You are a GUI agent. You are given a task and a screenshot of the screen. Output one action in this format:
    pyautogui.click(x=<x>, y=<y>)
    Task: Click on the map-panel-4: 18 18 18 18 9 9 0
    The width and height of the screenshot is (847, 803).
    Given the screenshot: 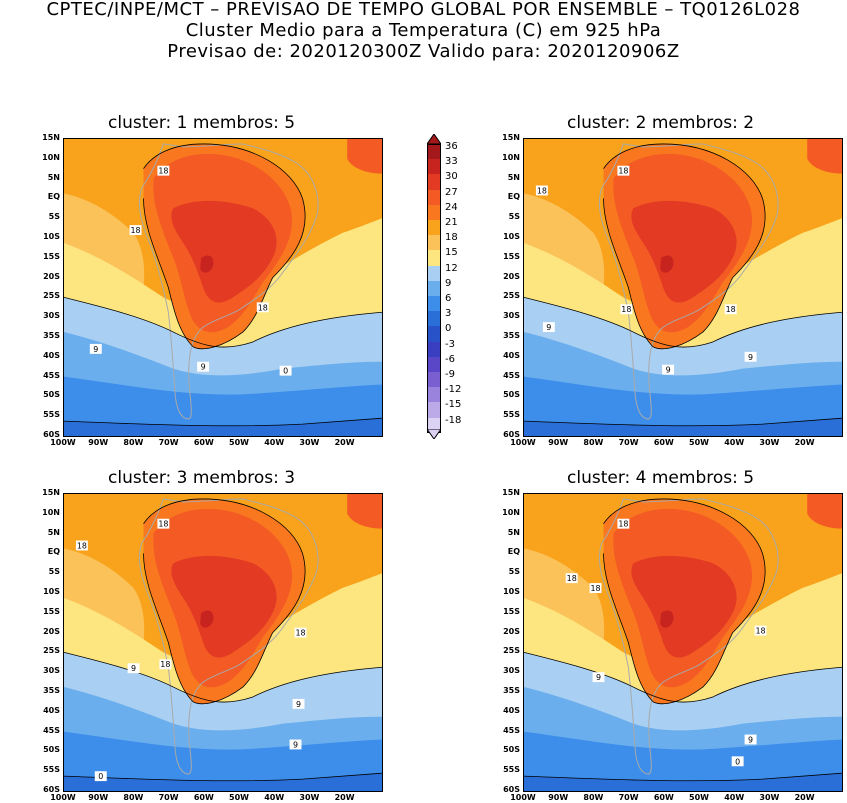 What is the action you would take?
    pyautogui.click(x=683, y=642)
    